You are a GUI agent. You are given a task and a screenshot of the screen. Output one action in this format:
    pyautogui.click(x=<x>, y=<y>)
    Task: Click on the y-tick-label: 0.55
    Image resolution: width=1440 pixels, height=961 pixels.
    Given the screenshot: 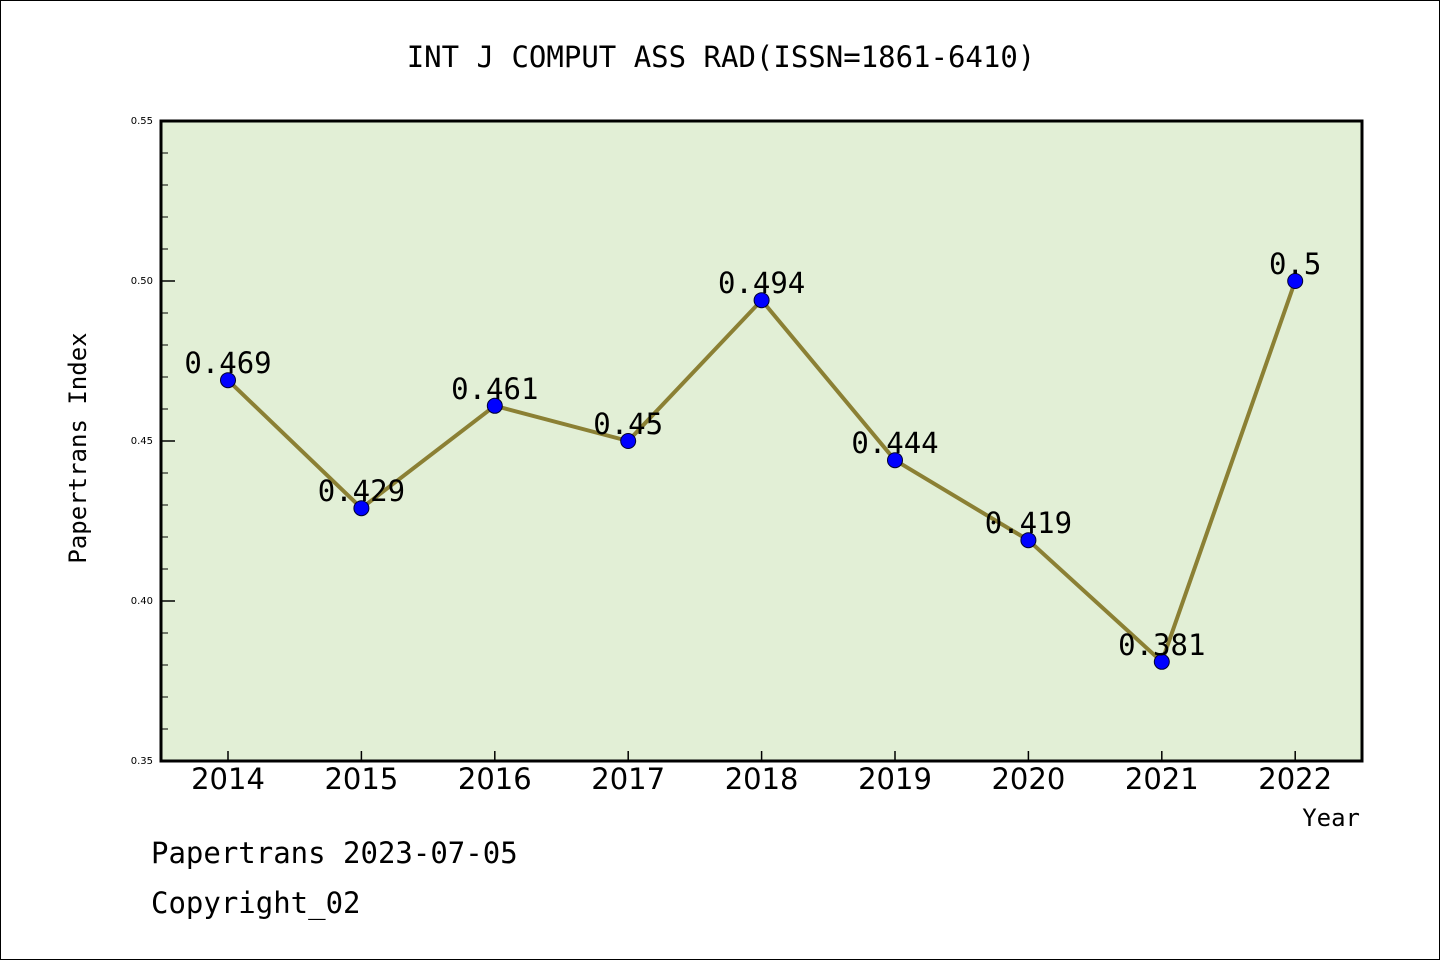 What is the action you would take?
    pyautogui.click(x=142, y=121)
    